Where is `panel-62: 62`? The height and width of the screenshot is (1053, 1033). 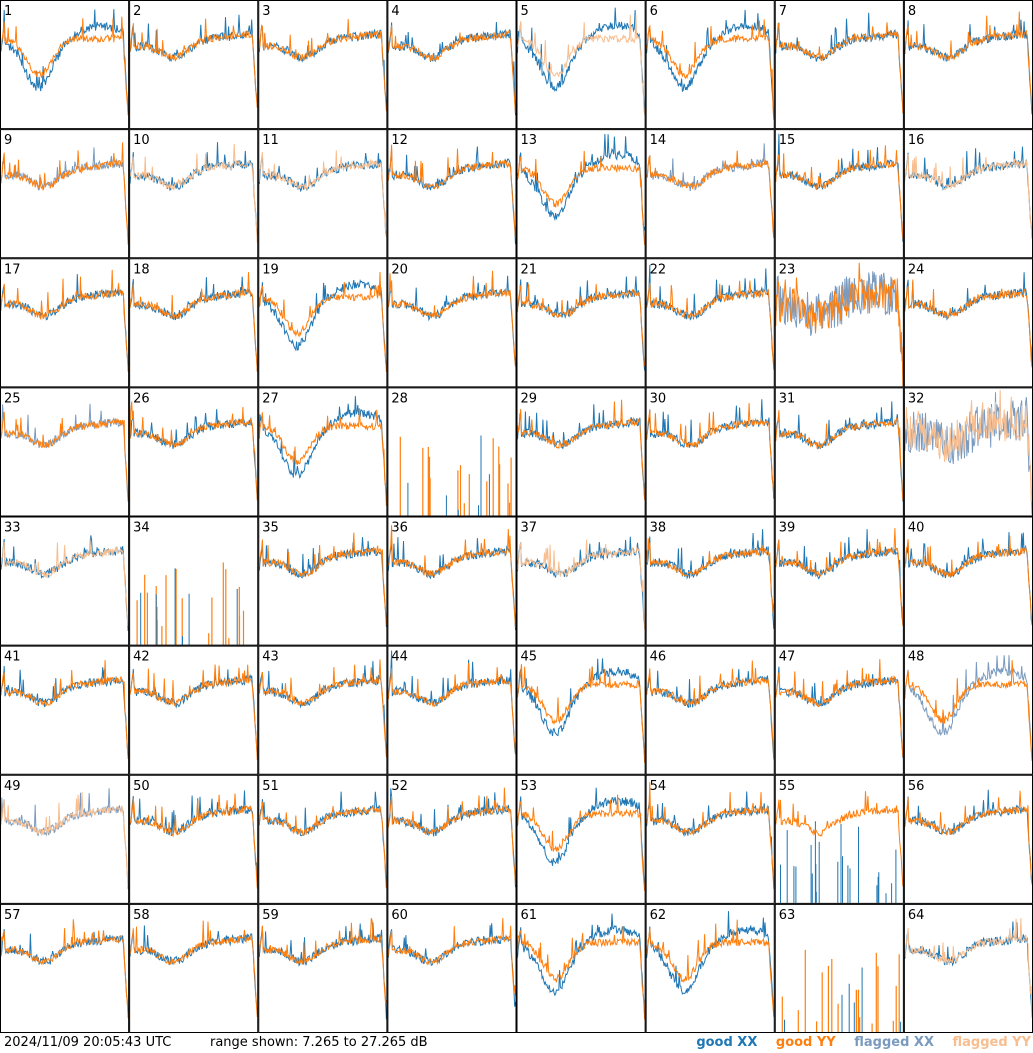
panel-62: 62 is located at coordinates (710, 968).